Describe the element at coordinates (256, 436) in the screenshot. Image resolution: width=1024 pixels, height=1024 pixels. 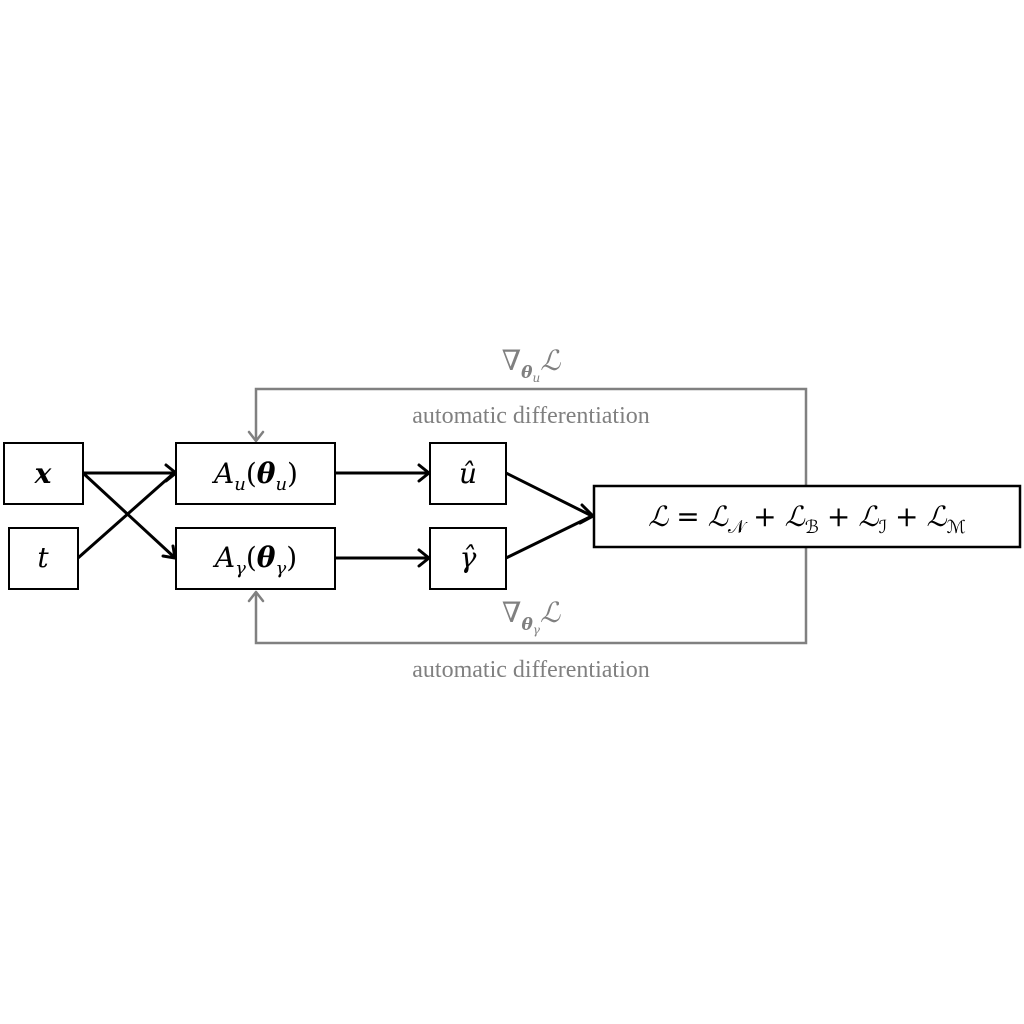
I see `feedback-top-arrowhead` at that location.